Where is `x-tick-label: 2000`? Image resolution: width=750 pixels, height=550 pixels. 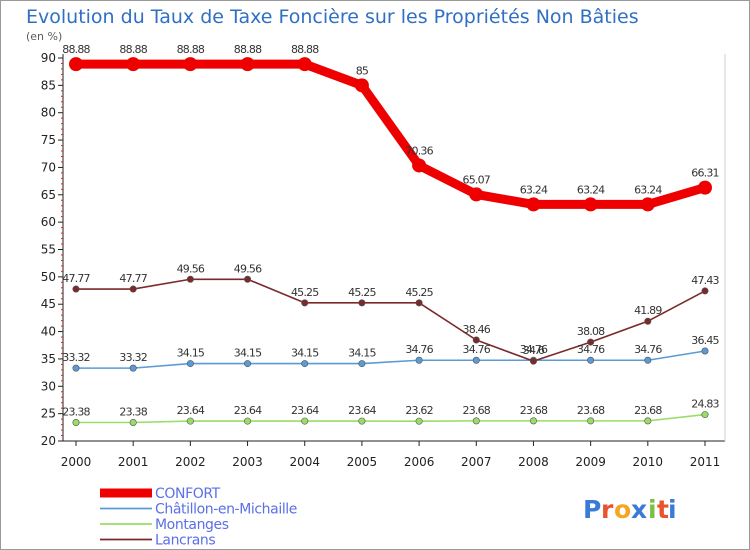
x-tick-label: 2000 is located at coordinates (76, 462).